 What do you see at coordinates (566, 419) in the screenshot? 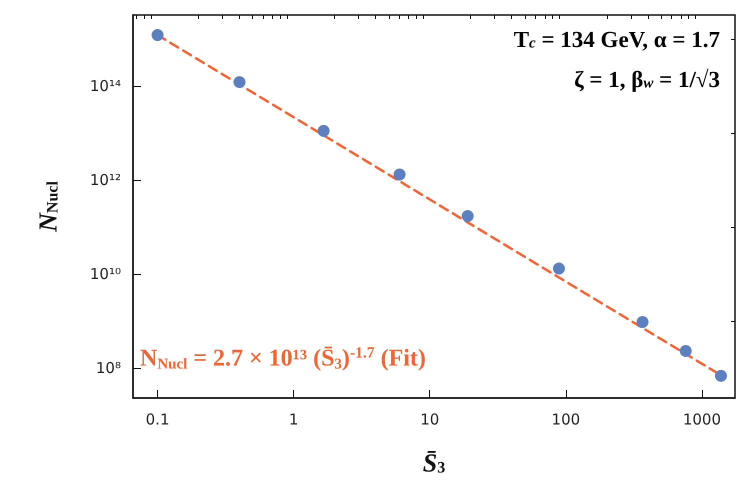
I see `x-tick-label: 100` at bounding box center [566, 419].